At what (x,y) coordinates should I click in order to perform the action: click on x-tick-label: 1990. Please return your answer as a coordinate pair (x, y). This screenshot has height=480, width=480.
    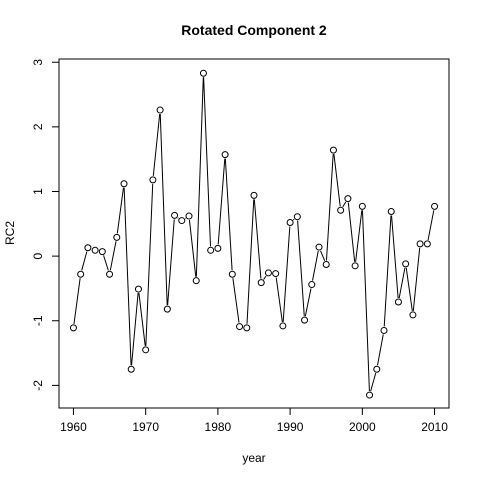
    Looking at the image, I should click on (290, 427).